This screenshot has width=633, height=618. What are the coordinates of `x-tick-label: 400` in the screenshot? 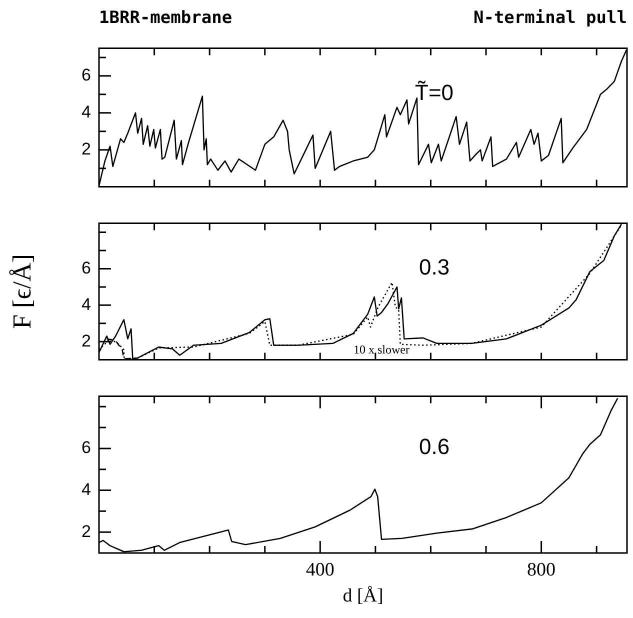 It's located at (320, 569).